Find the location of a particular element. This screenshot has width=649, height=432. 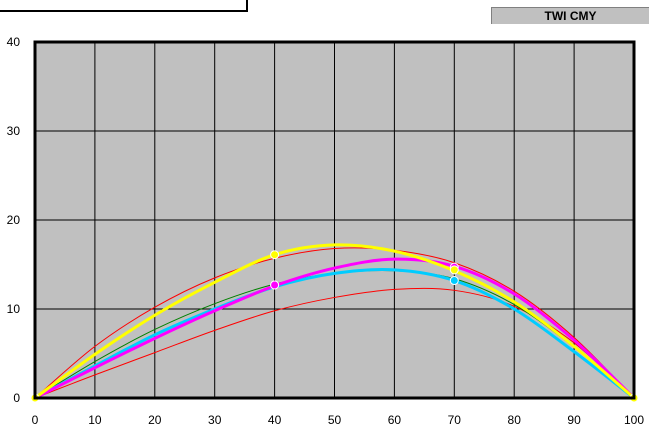

x-tick-label: 30 is located at coordinates (215, 420).